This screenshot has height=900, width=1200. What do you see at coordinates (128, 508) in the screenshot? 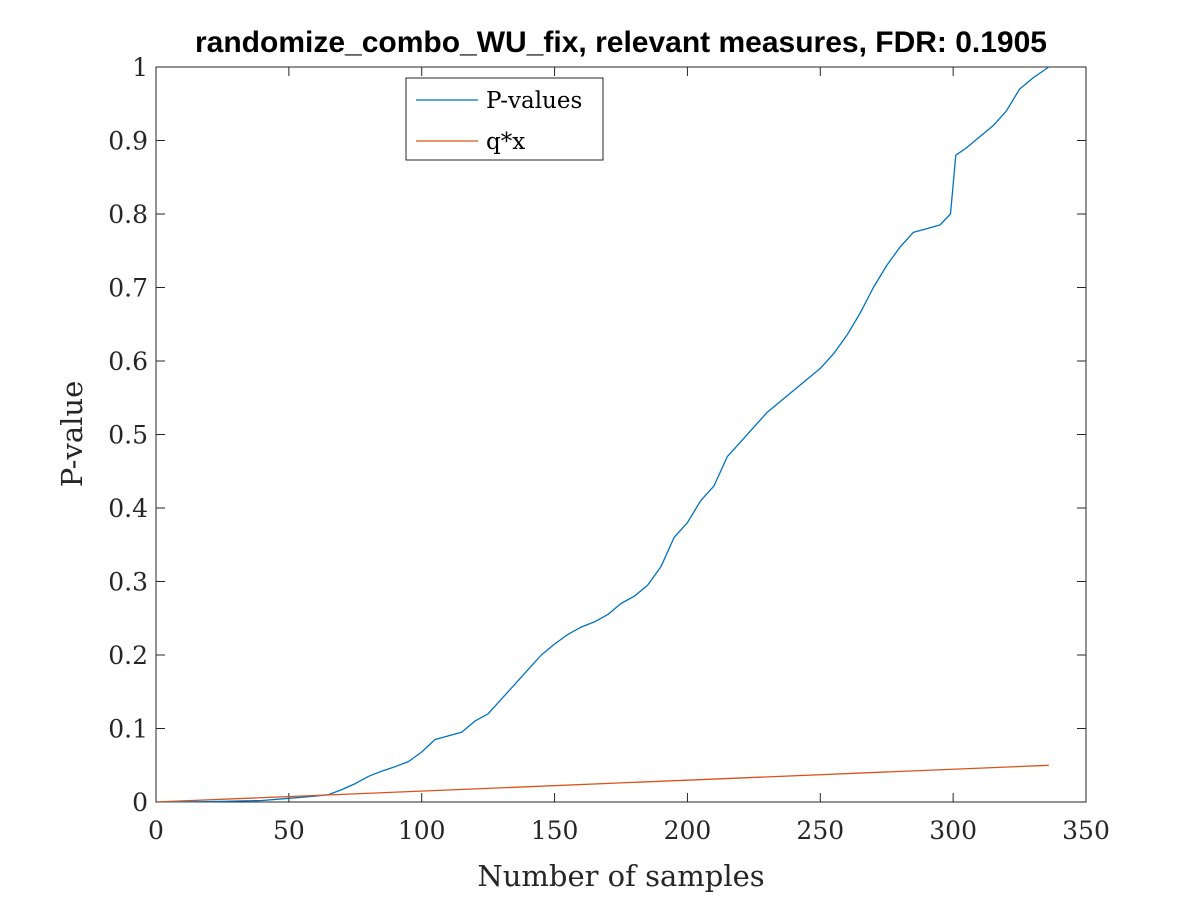
I see `y-tick-label: 0.4` at bounding box center [128, 508].